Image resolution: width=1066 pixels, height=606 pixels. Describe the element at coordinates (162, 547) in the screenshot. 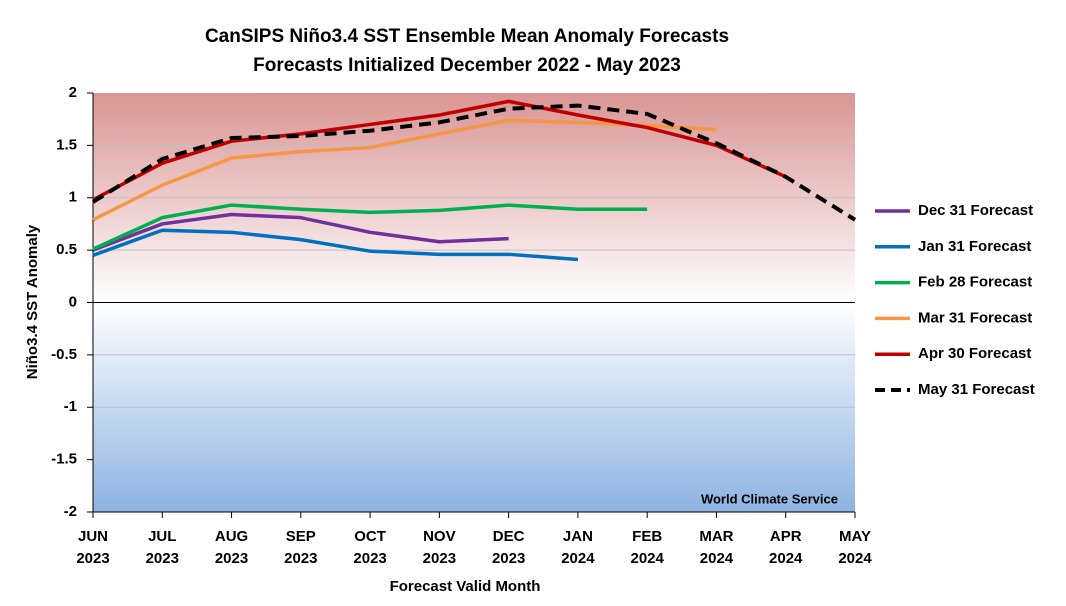

I see `x-tick-label: JUL 2023` at that location.